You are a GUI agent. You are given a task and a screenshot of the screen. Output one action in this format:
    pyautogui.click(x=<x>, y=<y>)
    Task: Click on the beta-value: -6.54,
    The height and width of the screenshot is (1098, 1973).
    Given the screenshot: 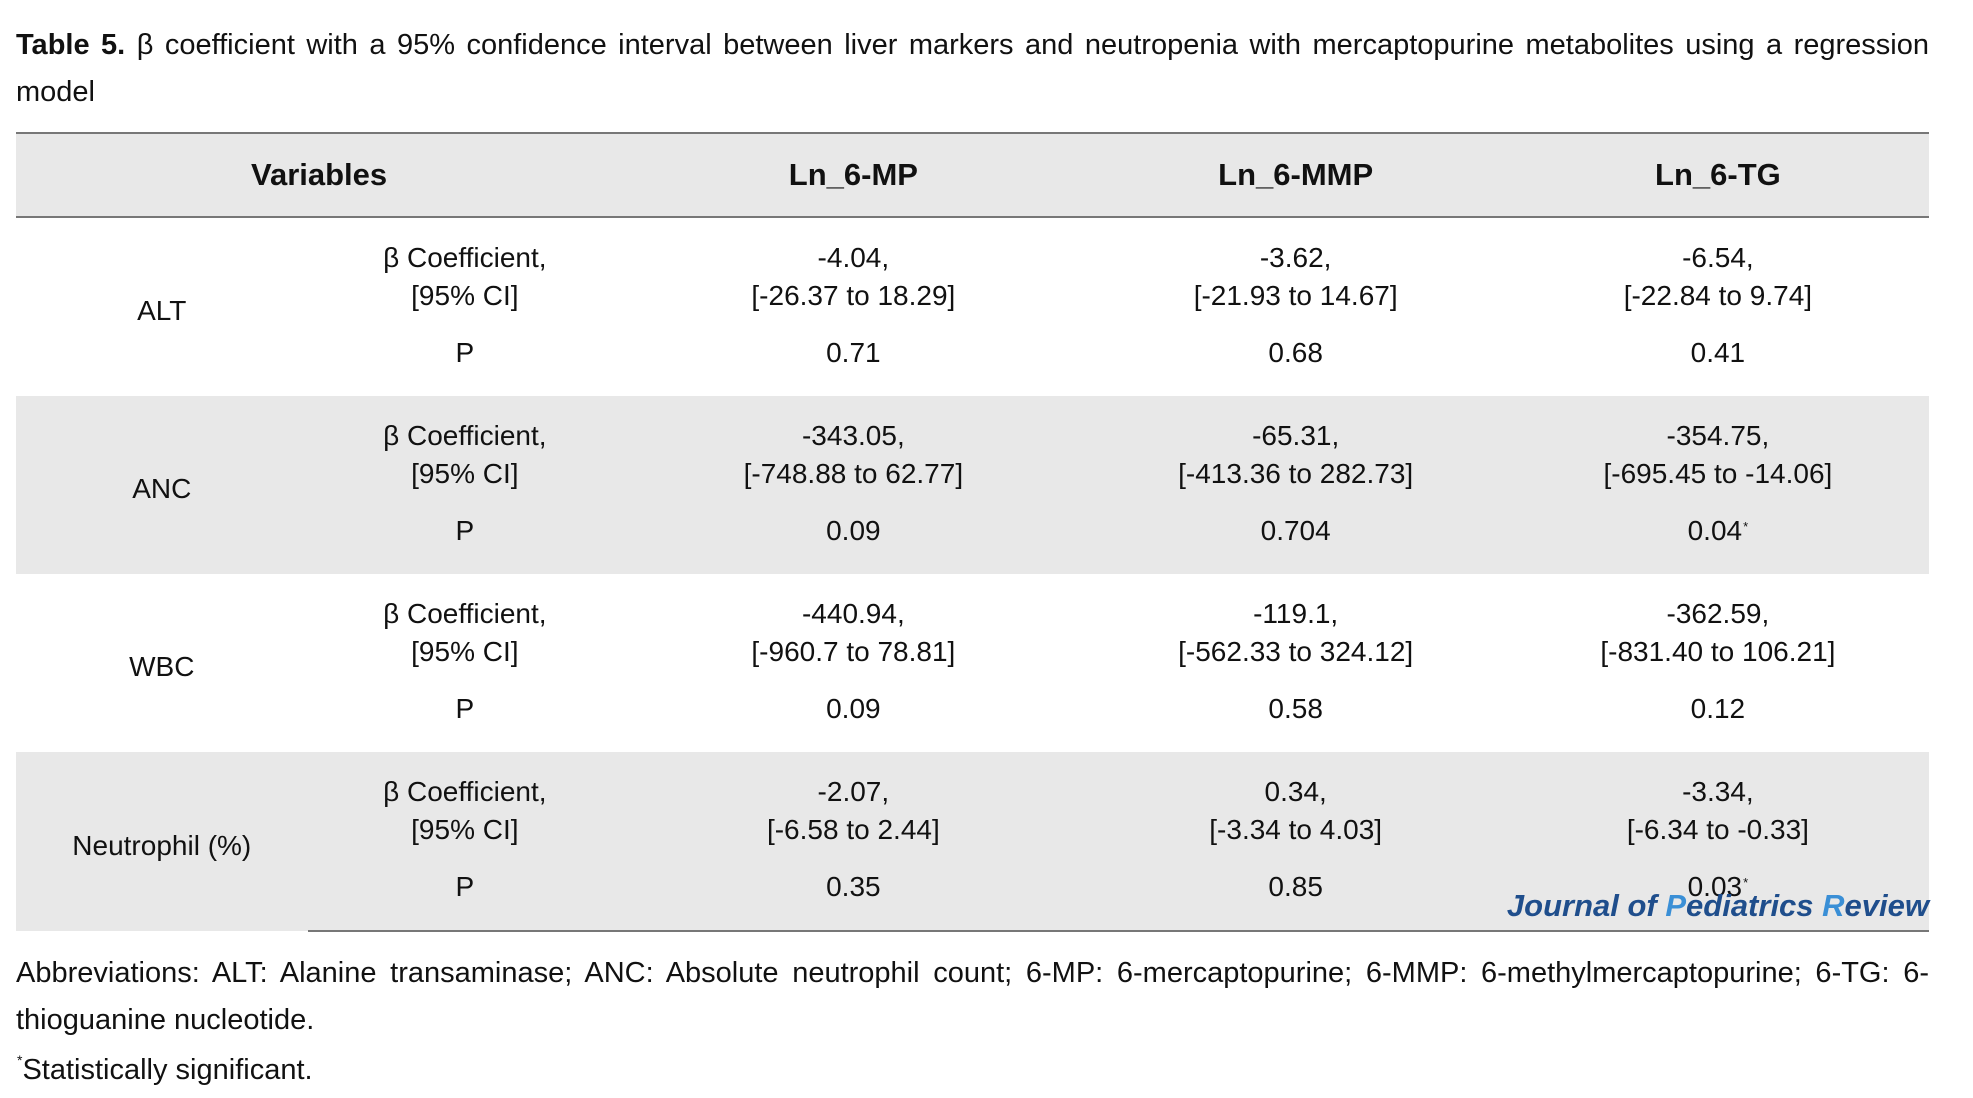 What is the action you would take?
    pyautogui.click(x=1718, y=257)
    